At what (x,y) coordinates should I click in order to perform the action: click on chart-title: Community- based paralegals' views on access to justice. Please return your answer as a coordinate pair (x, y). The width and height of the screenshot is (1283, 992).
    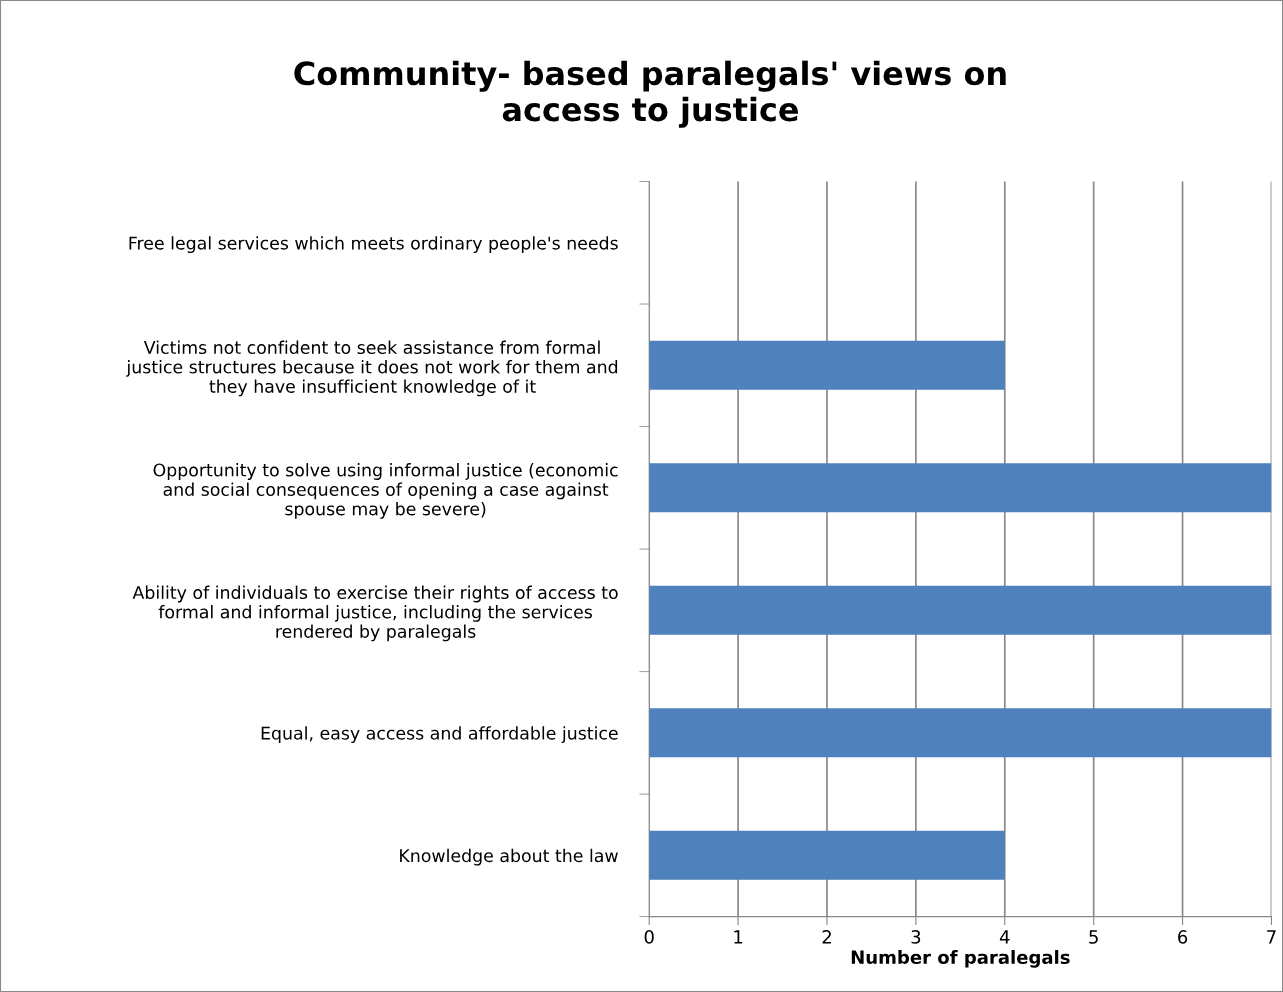
    Looking at the image, I should click on (650, 94).